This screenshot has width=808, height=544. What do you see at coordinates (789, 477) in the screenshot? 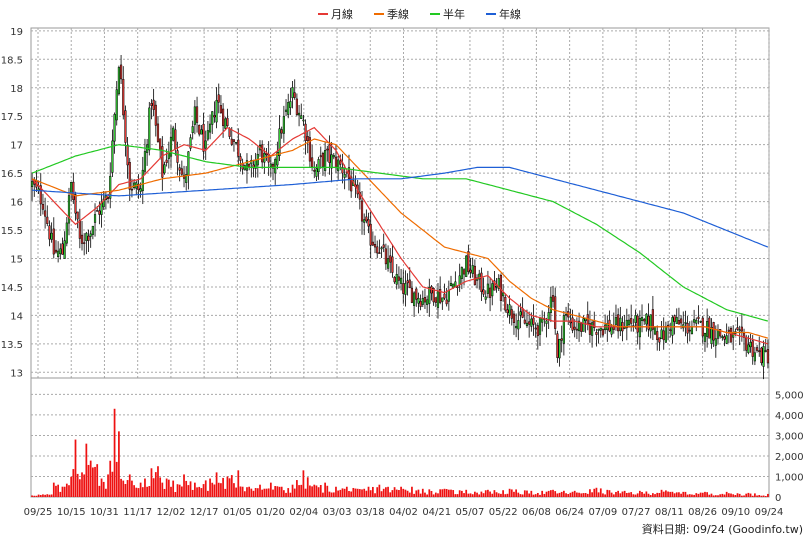
I see `volume-tick-label: 1,000` at bounding box center [789, 477].